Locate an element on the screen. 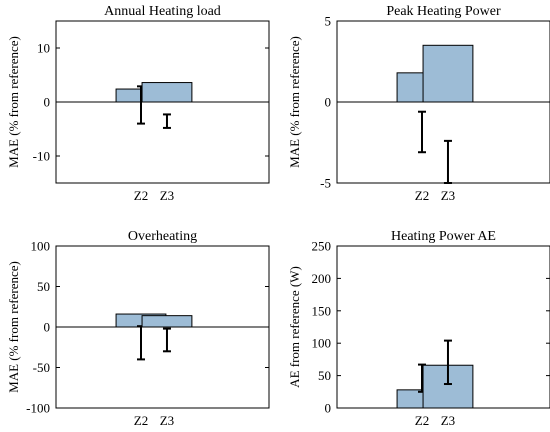  y-tick-label: -5 is located at coordinates (325, 183).